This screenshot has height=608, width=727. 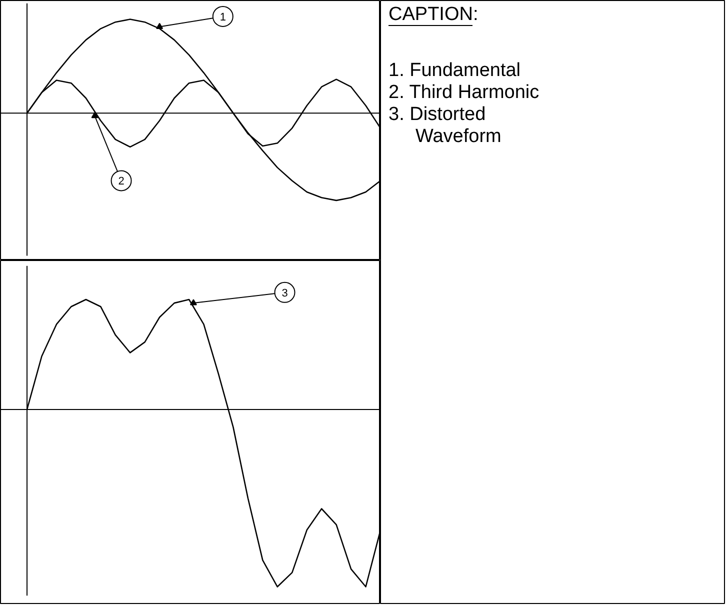 What do you see at coordinates (285, 293) in the screenshot?
I see `text: 3` at bounding box center [285, 293].